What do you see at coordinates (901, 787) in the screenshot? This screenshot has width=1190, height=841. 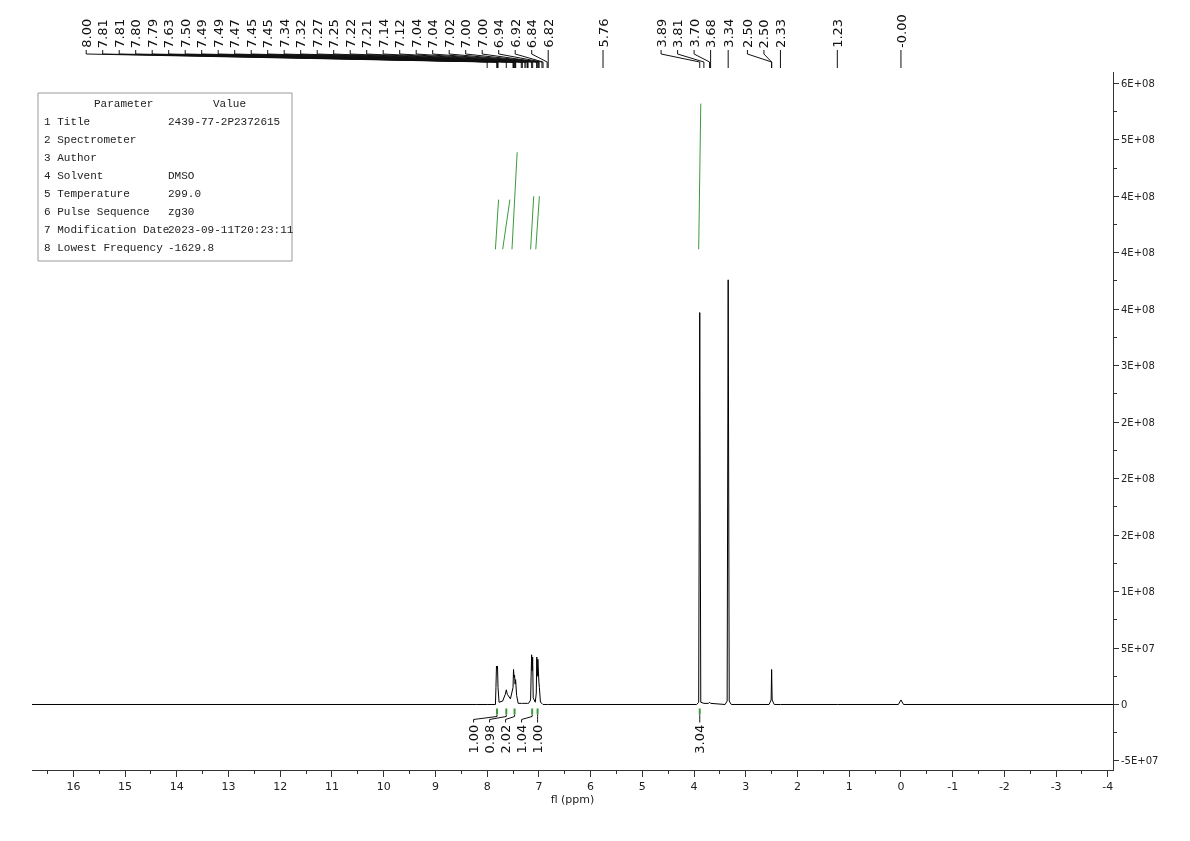 I see `x-tick-label: 0` at bounding box center [901, 787].